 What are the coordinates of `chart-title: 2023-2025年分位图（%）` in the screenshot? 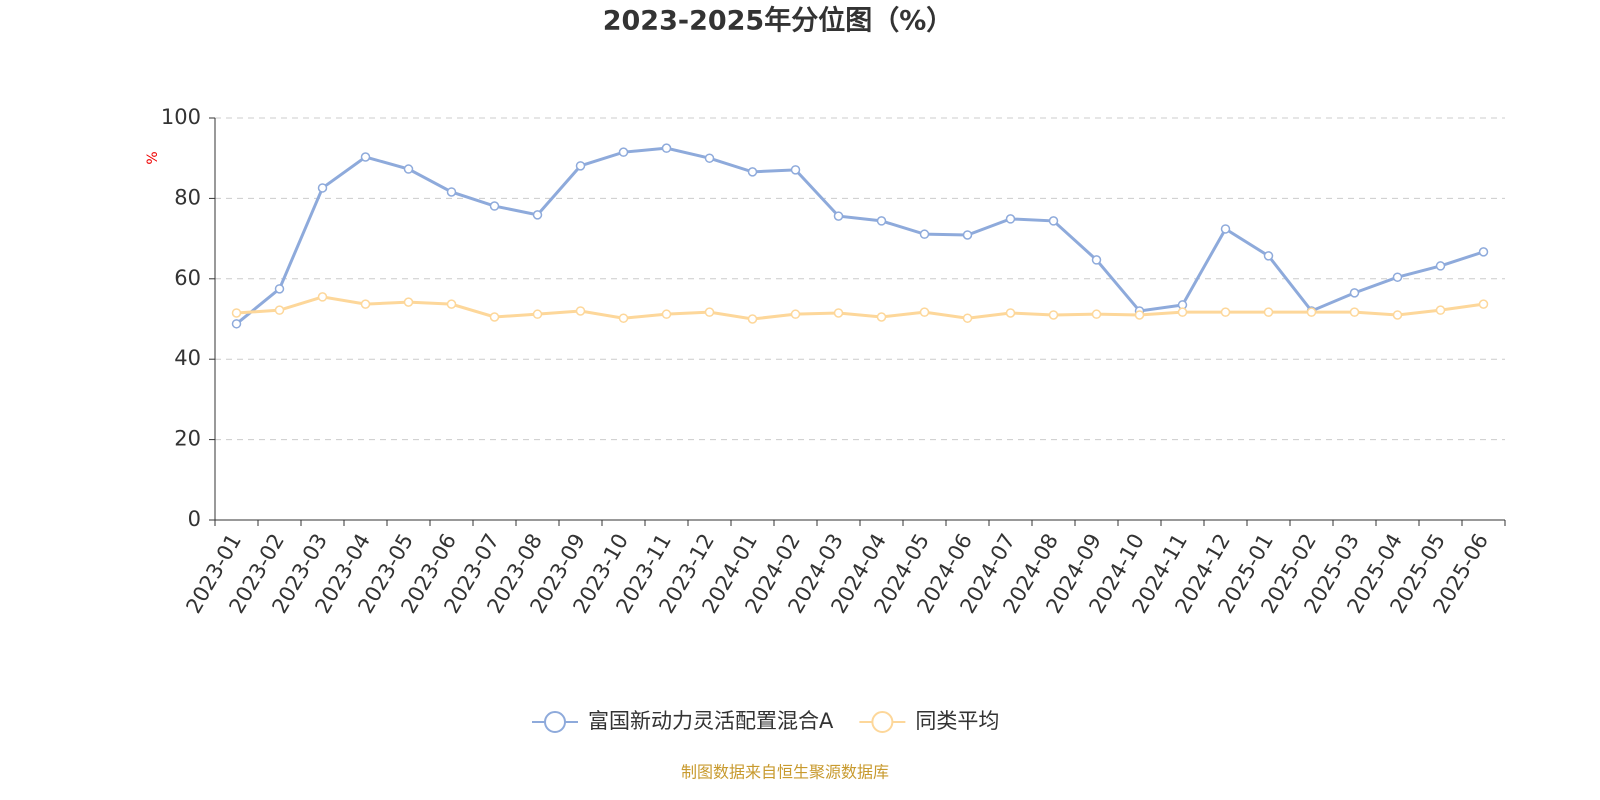 It's located at (778, 21).